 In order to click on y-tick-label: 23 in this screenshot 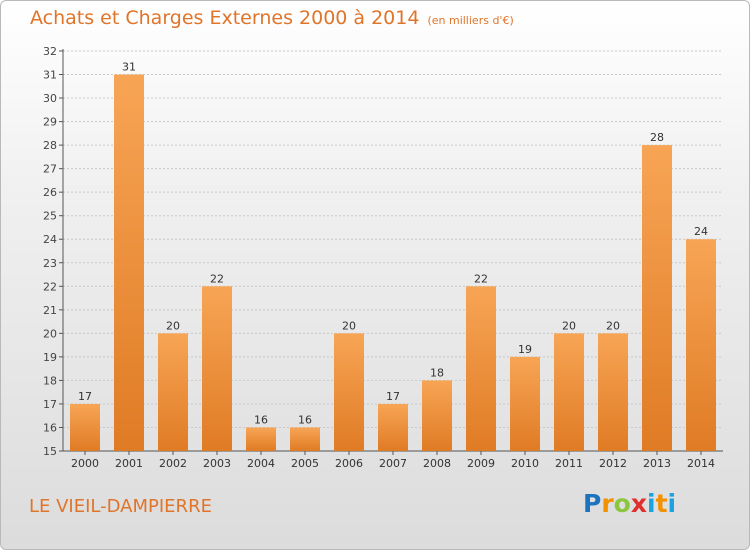, I will do `click(50, 263)`.